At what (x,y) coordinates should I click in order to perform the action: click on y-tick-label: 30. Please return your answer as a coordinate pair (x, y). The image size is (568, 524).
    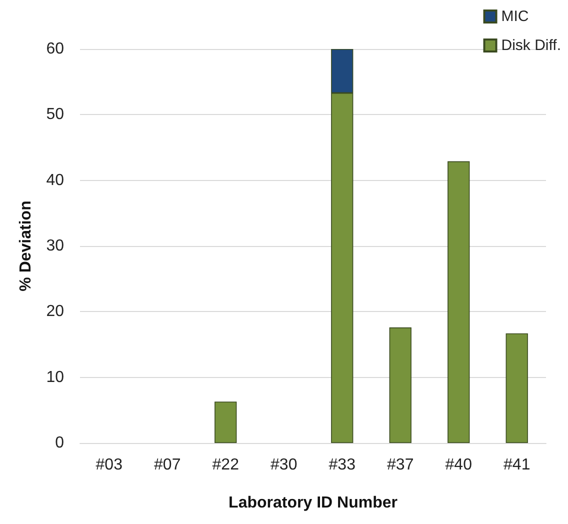
    Looking at the image, I should click on (55, 246).